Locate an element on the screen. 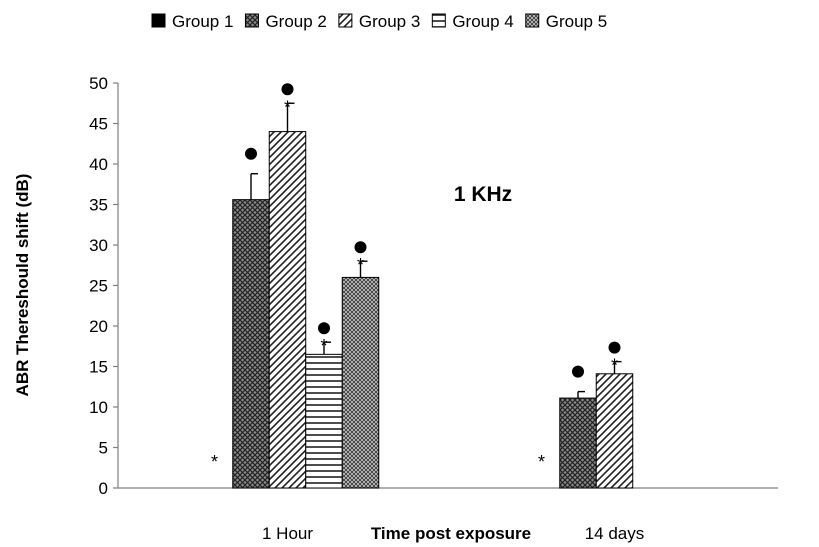 The width and height of the screenshot is (819, 547). x-tick-label: 1 Hour is located at coordinates (287, 533).